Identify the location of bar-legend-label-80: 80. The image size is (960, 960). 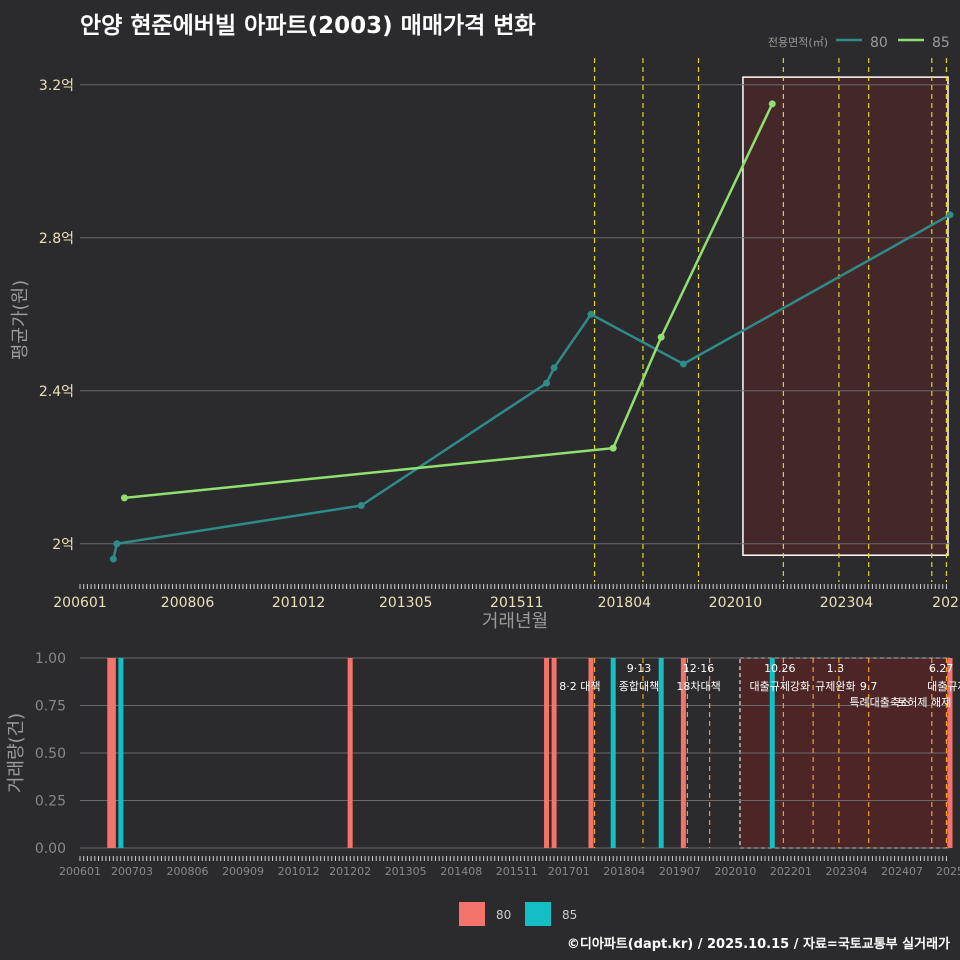
(503, 915).